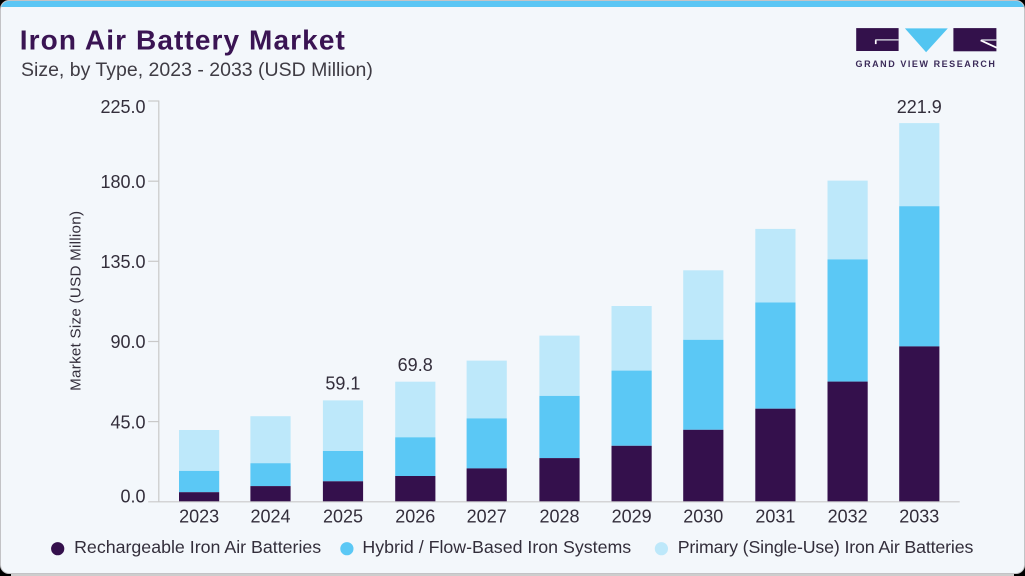 Image resolution: width=1025 pixels, height=576 pixels. What do you see at coordinates (122, 182) in the screenshot?
I see `svg-text: 180.0` at bounding box center [122, 182].